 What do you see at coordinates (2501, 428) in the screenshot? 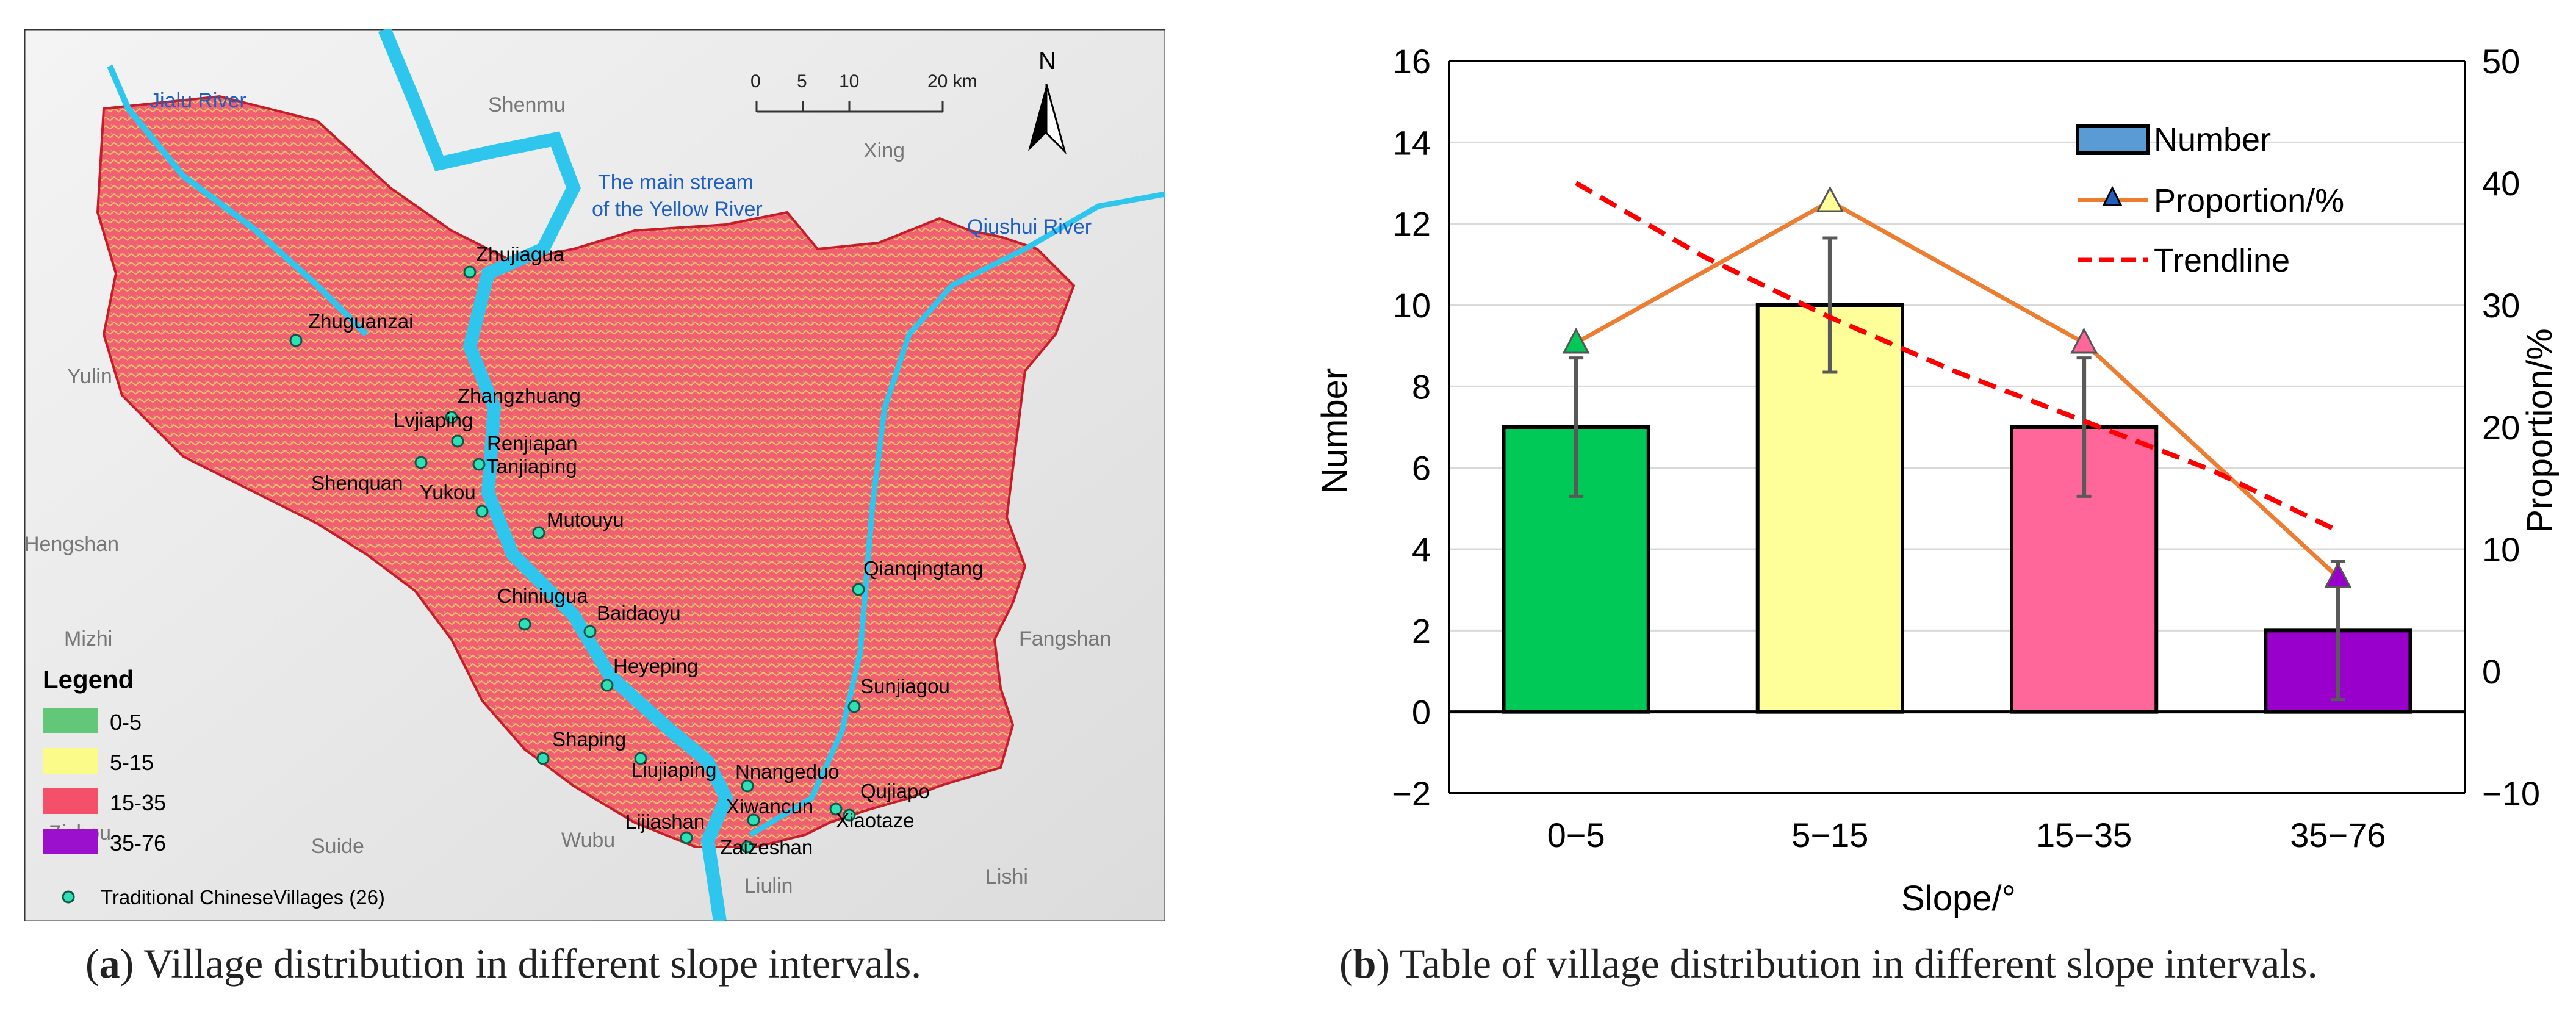
I see `y2-tick-label: 20` at bounding box center [2501, 428].